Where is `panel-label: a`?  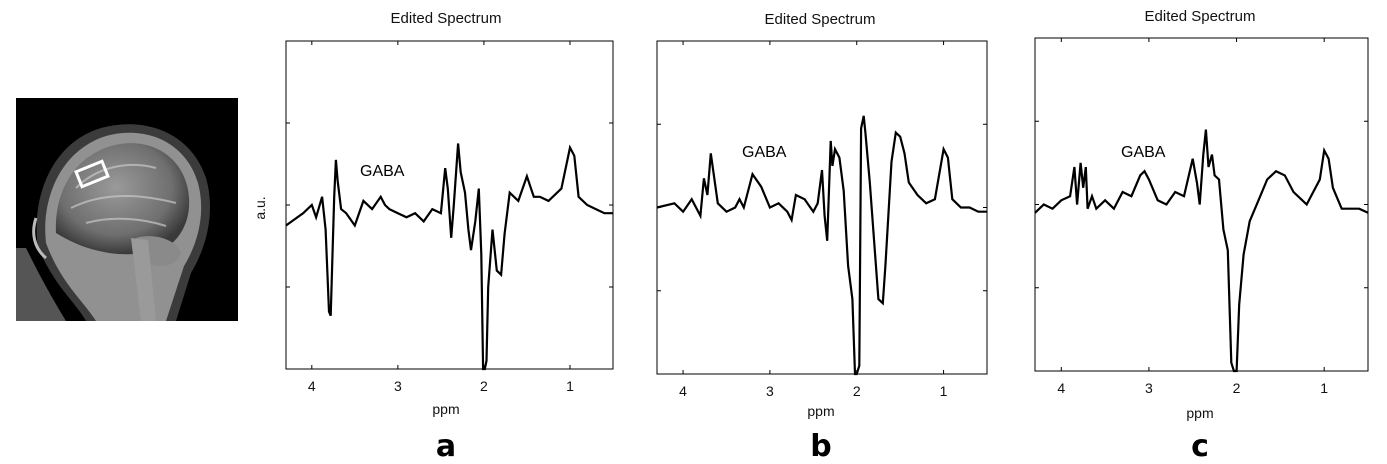
panel-label: a is located at coordinates (446, 446).